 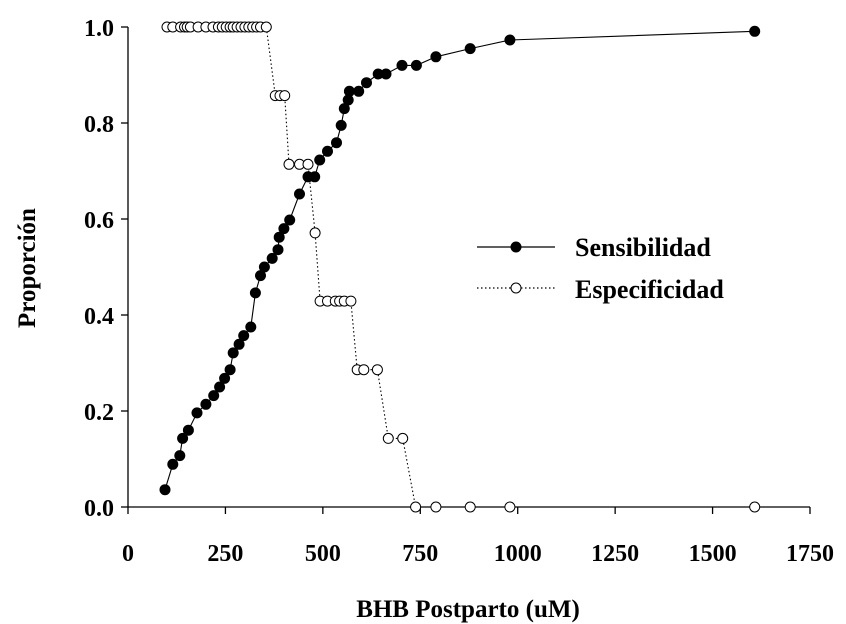 What do you see at coordinates (810, 554) in the screenshot?
I see `x-tick-label: 1750` at bounding box center [810, 554].